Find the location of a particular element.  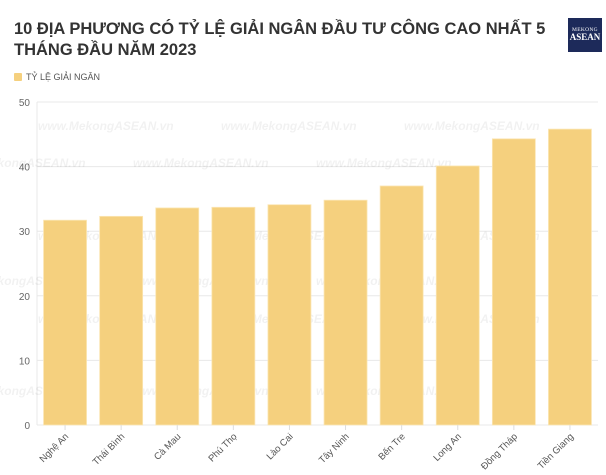

x-tick-label: Bến Tre is located at coordinates (391, 446).